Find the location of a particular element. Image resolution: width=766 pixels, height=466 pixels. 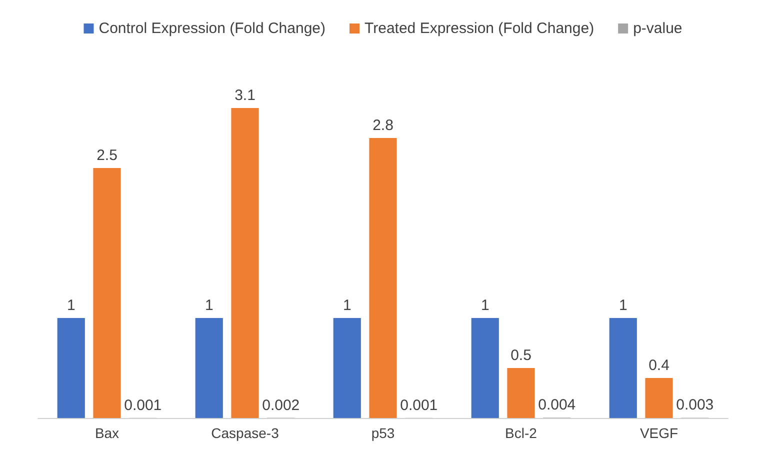

data-label: 0.002 is located at coordinates (281, 405).